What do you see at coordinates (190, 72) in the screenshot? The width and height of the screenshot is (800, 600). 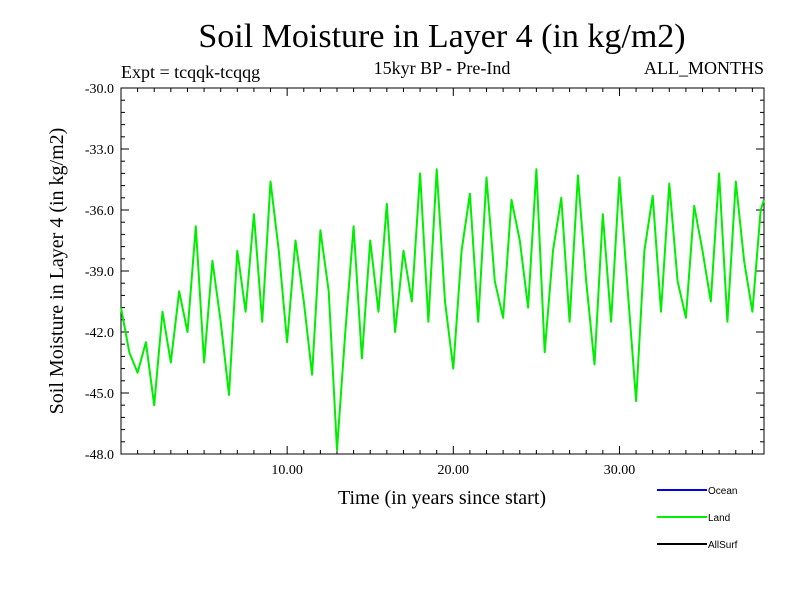 I see `experiment-label: Expt = tcqqk-tcqqg` at bounding box center [190, 72].